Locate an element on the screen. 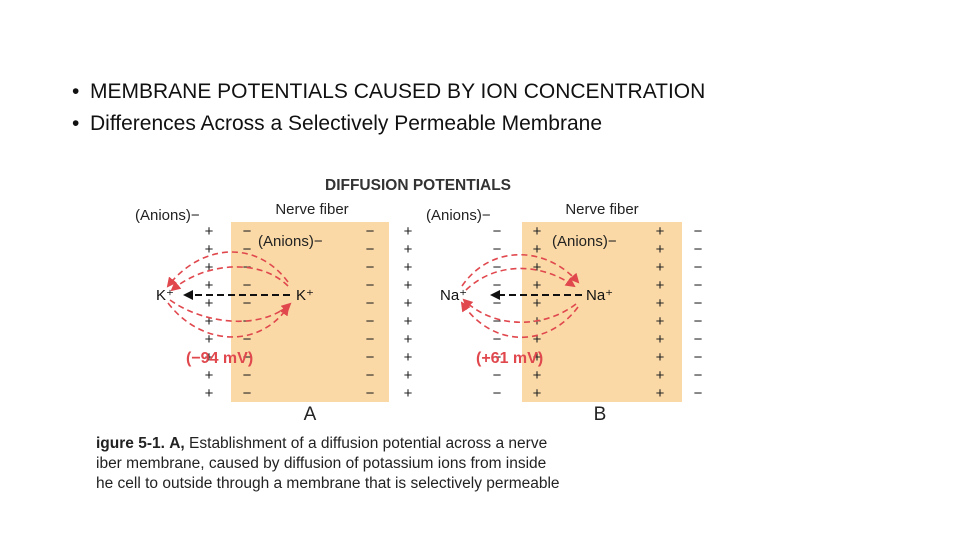 This screenshot has width=960, height=540. ion-inside-label-b: Na⁺ is located at coordinates (599, 295).